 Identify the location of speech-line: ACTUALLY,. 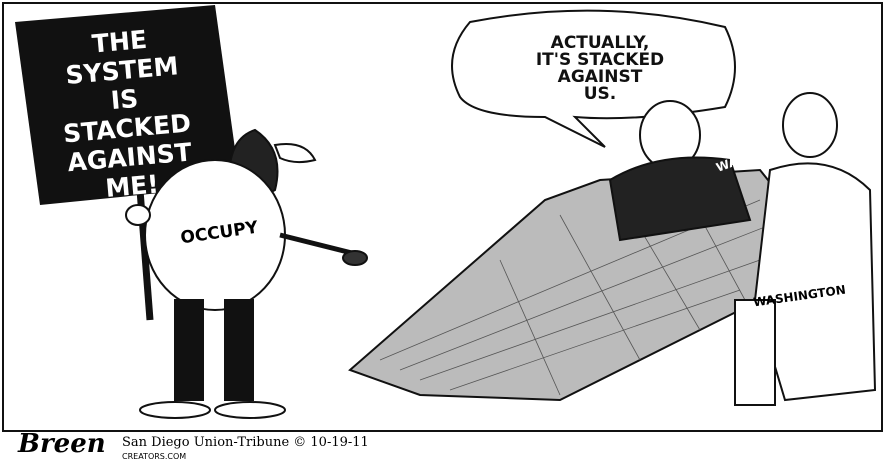
(600, 43).